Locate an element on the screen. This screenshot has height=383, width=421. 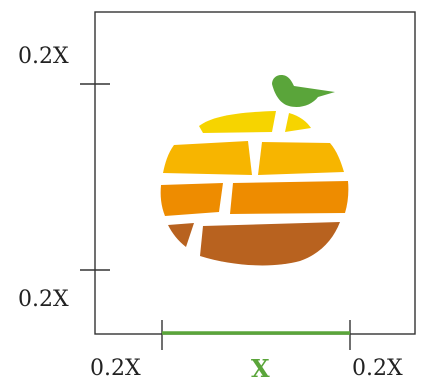
logo-band-4-right is located at coordinates (270, 244).